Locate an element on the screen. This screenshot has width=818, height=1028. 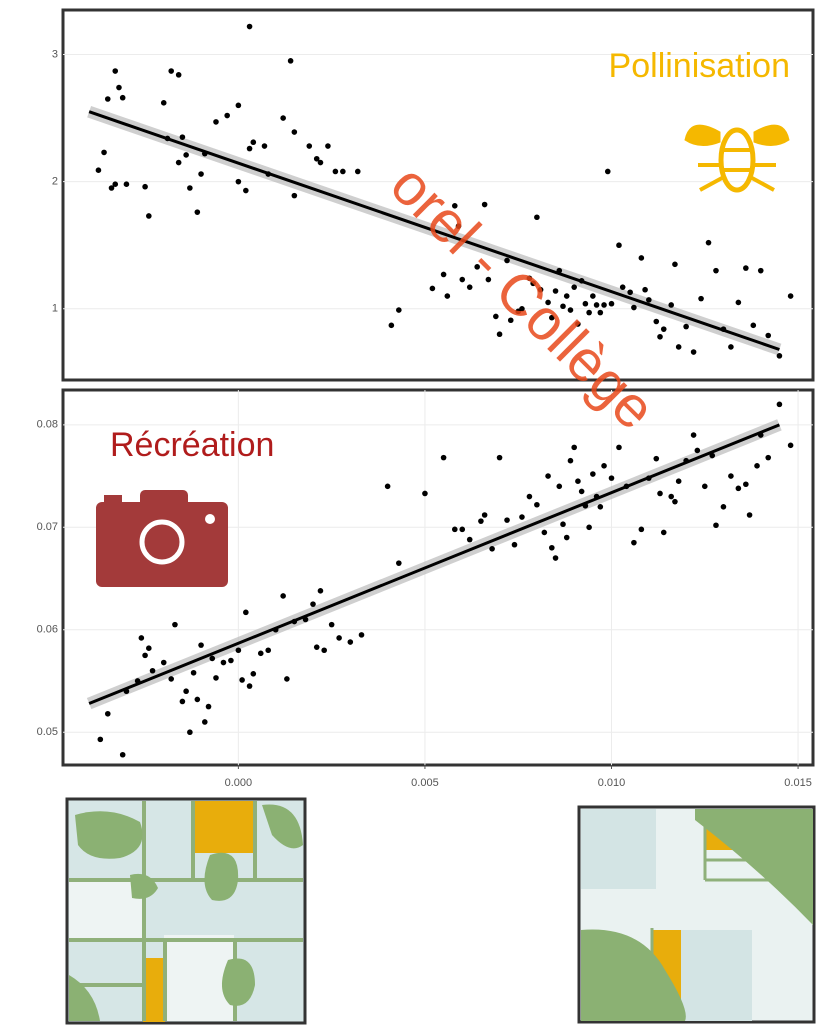
y-tick-label: 0.06 is located at coordinates (47, 630).